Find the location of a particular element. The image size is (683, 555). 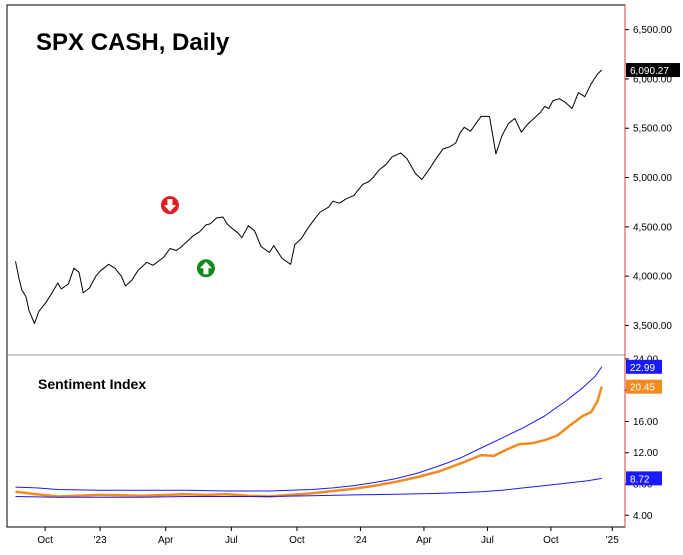

sentiment-tick-label: 12.00 is located at coordinates (645, 453).